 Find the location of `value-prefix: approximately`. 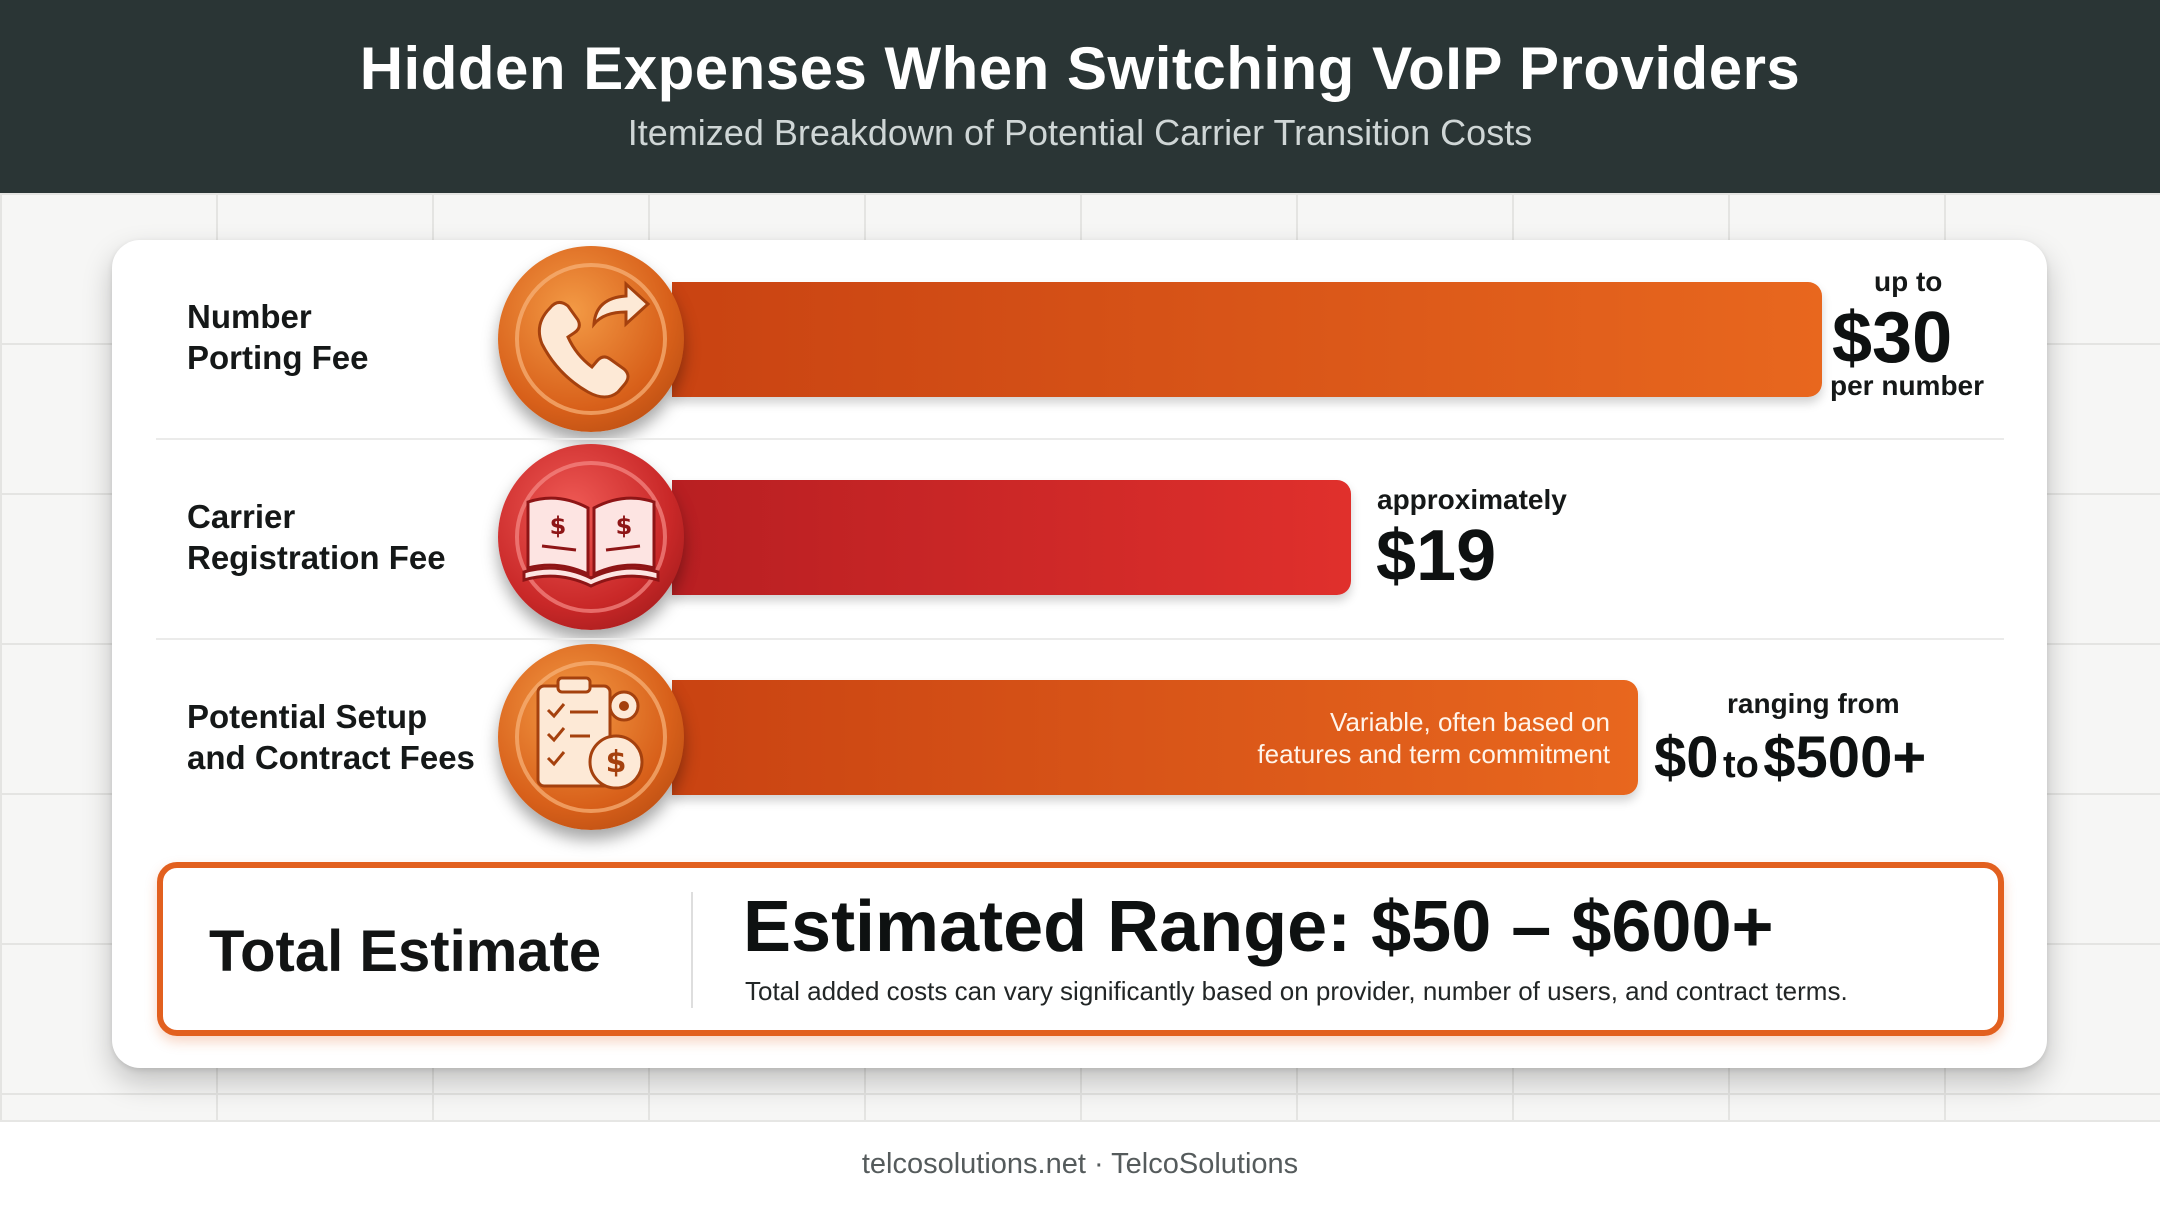

value-prefix: approximately is located at coordinates (1472, 499).